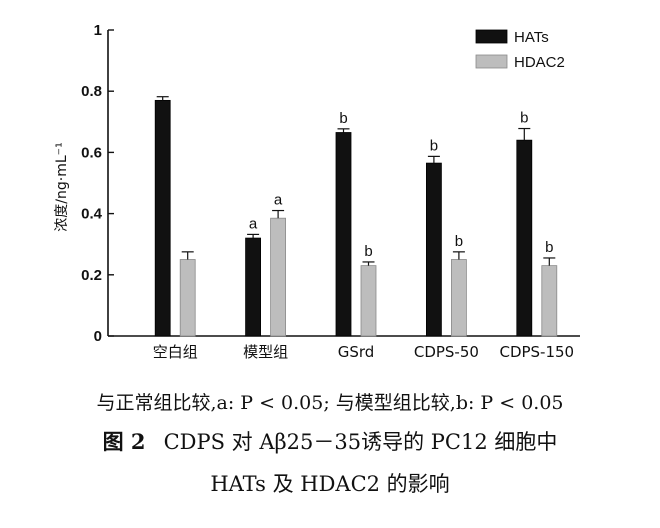 Image resolution: width=660 pixels, height=528 pixels. What do you see at coordinates (360, 442) in the screenshot?
I see `figure-title-line-1: CDPS 对 Aβ25－35诱导的 PC12 细胞中` at bounding box center [360, 442].